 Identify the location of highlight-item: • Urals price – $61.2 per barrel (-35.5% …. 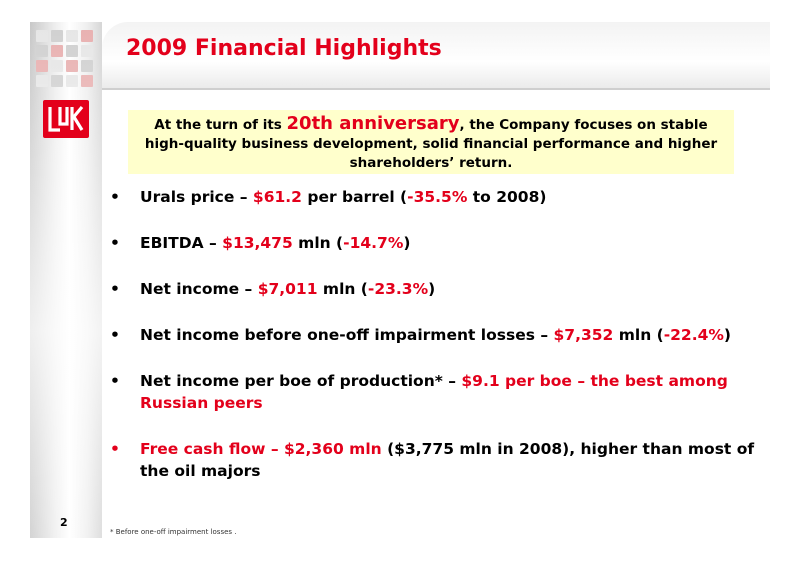
(435, 197).